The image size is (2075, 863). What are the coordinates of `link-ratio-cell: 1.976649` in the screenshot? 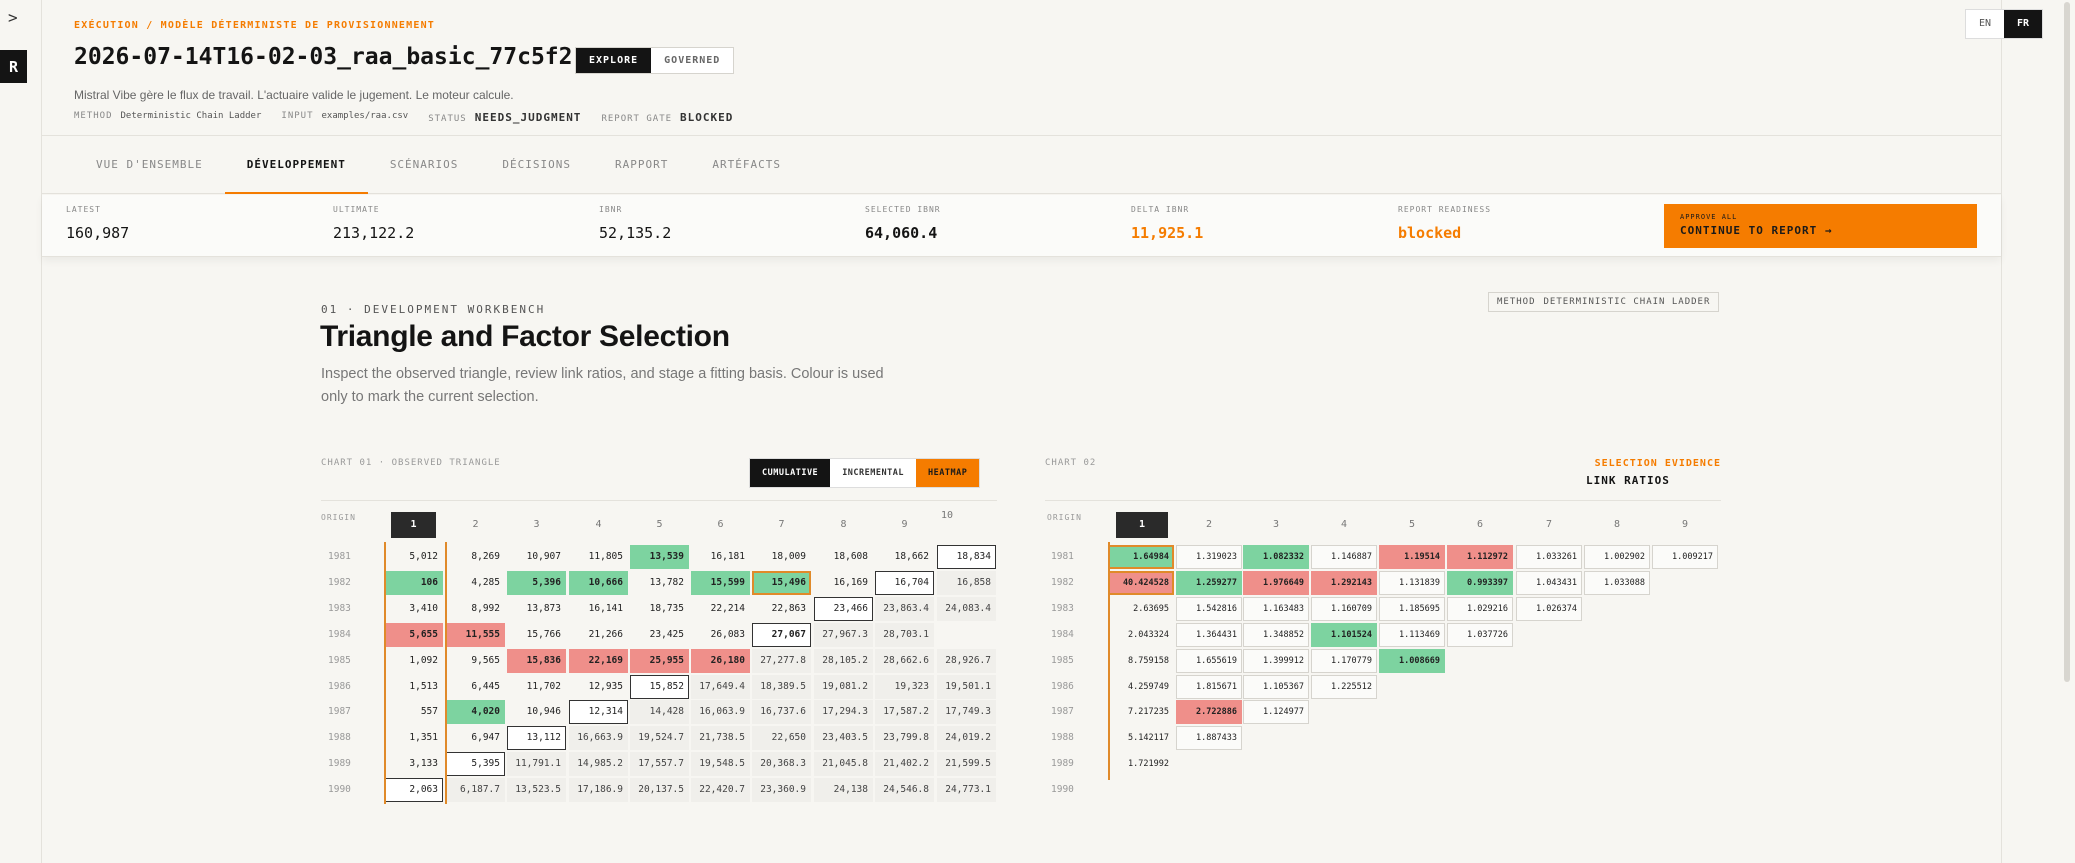 It's located at (1276, 582).